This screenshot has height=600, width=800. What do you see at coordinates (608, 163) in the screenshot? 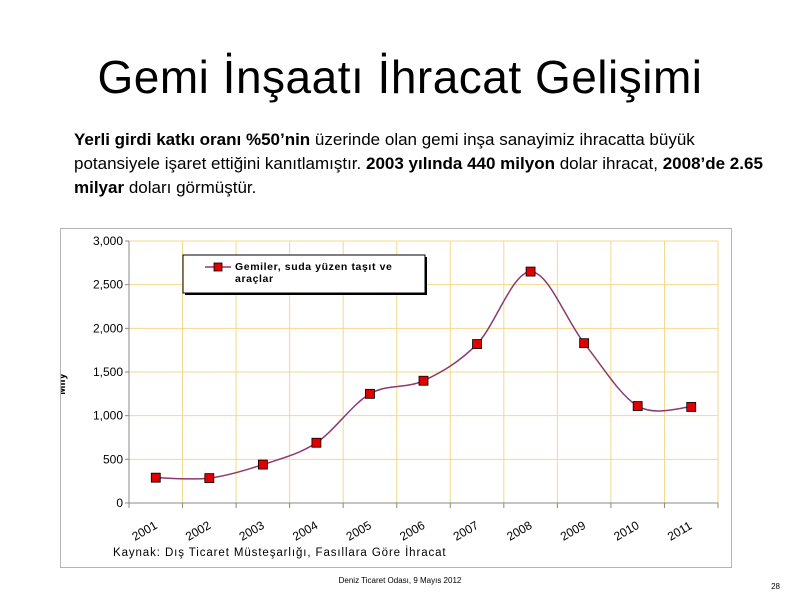
I see `intro-text-4: dolar ihracat,` at bounding box center [608, 163].